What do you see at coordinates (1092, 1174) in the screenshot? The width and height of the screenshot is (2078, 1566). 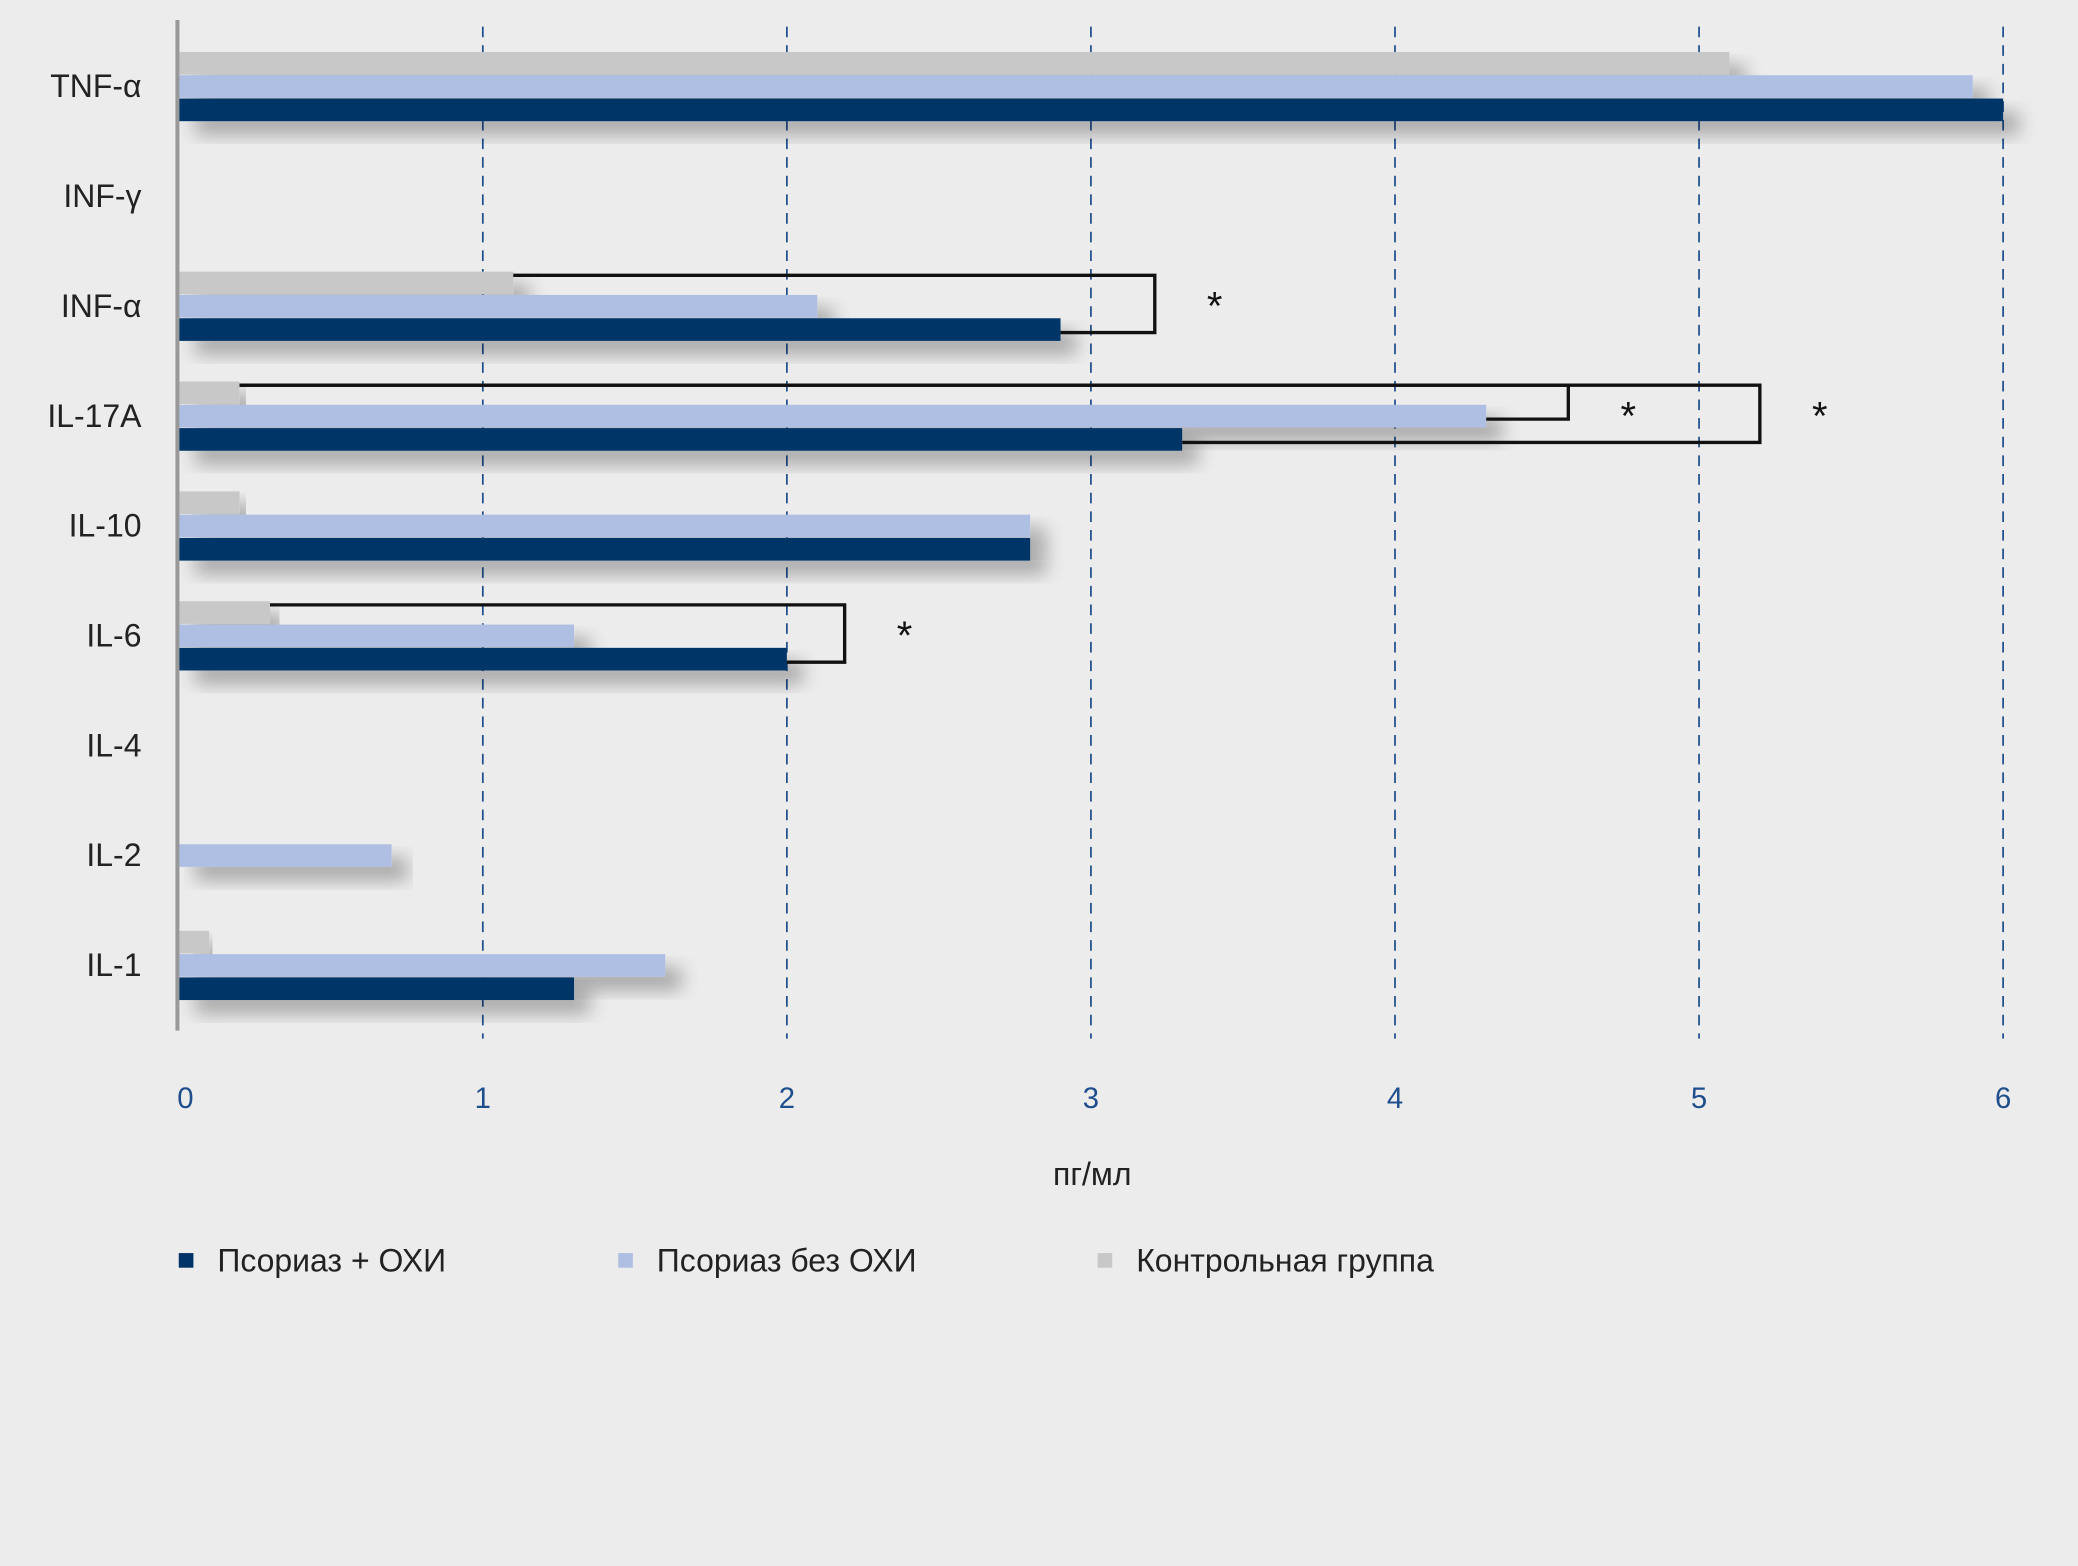 I see `x-axis-label: пг/мл` at bounding box center [1092, 1174].